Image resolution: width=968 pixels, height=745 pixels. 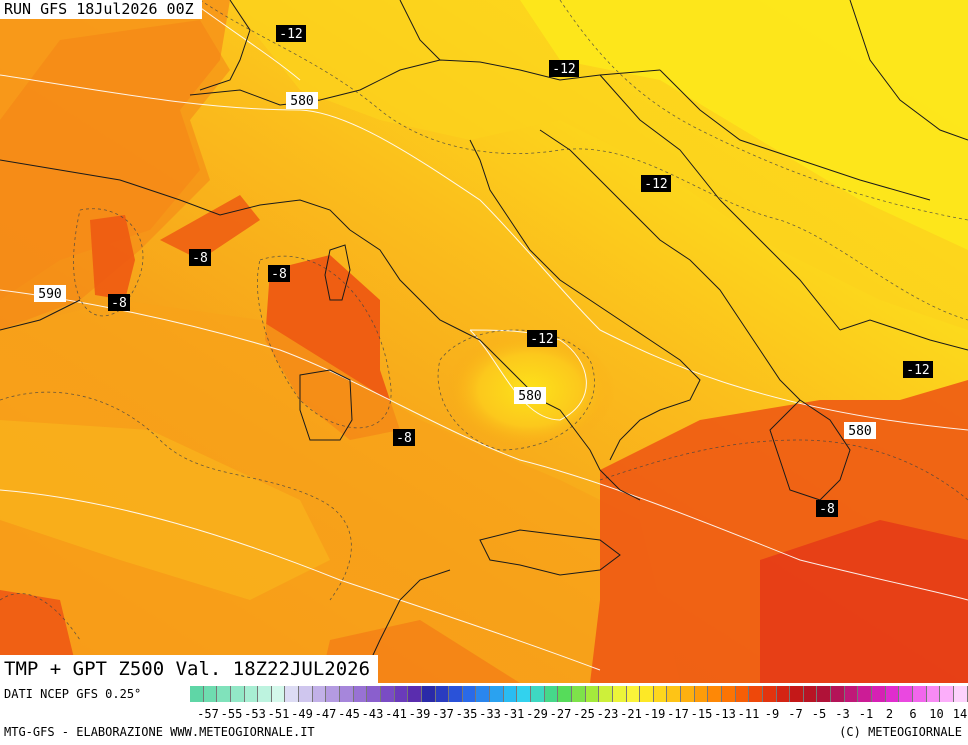 I want to click on scale-label: 10, so click(x=936, y=714).